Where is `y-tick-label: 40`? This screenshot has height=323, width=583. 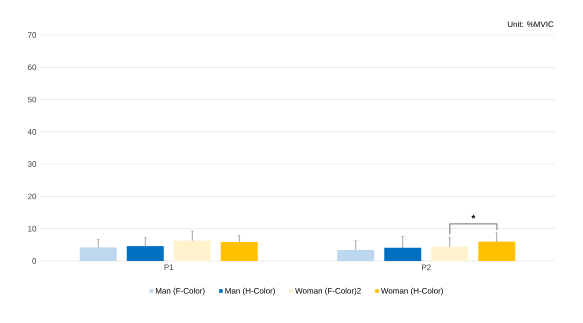
y-tick-label: 40 is located at coordinates (32, 132).